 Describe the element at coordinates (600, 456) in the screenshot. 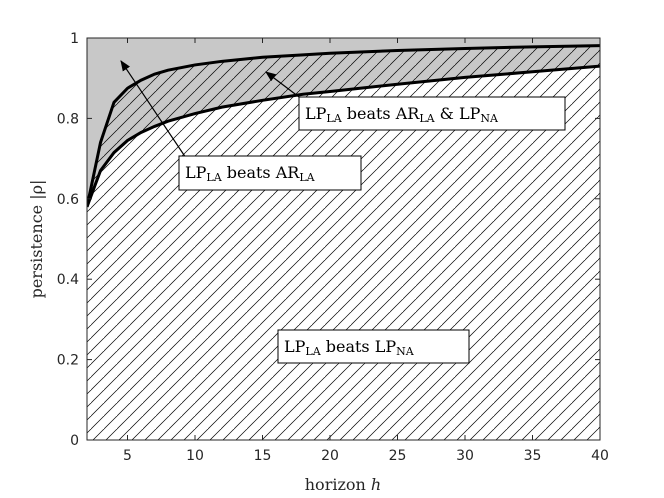

I see `x-tick-label: 40` at that location.